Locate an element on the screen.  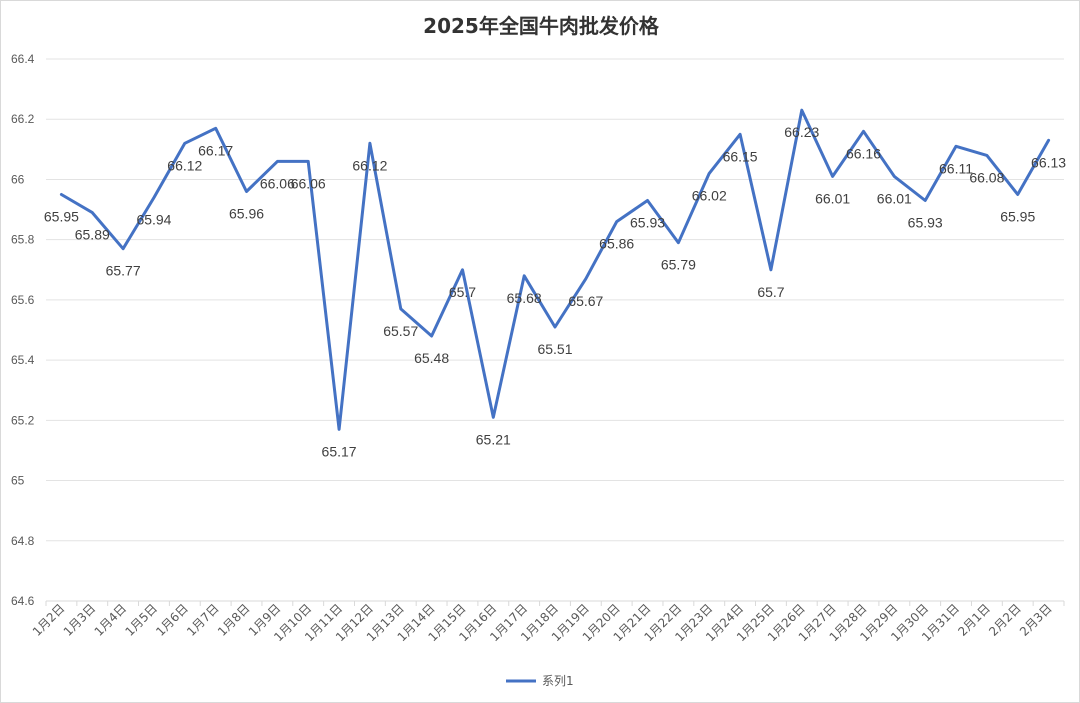
data-label: 66.15 is located at coordinates (740, 156).